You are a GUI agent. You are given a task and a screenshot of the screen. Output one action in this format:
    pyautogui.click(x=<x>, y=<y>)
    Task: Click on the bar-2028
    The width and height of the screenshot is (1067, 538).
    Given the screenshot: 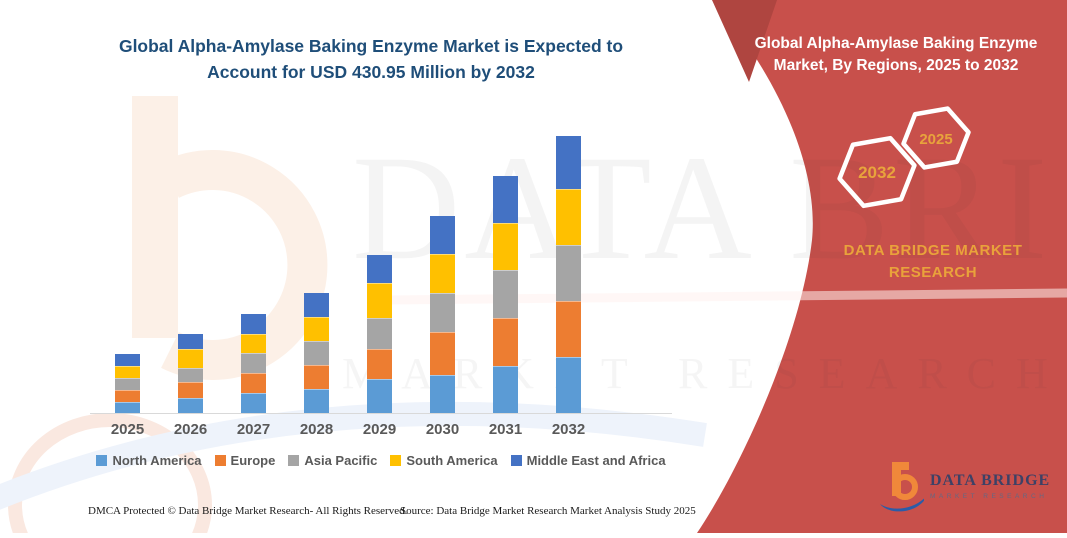 What is the action you would take?
    pyautogui.click(x=316, y=353)
    